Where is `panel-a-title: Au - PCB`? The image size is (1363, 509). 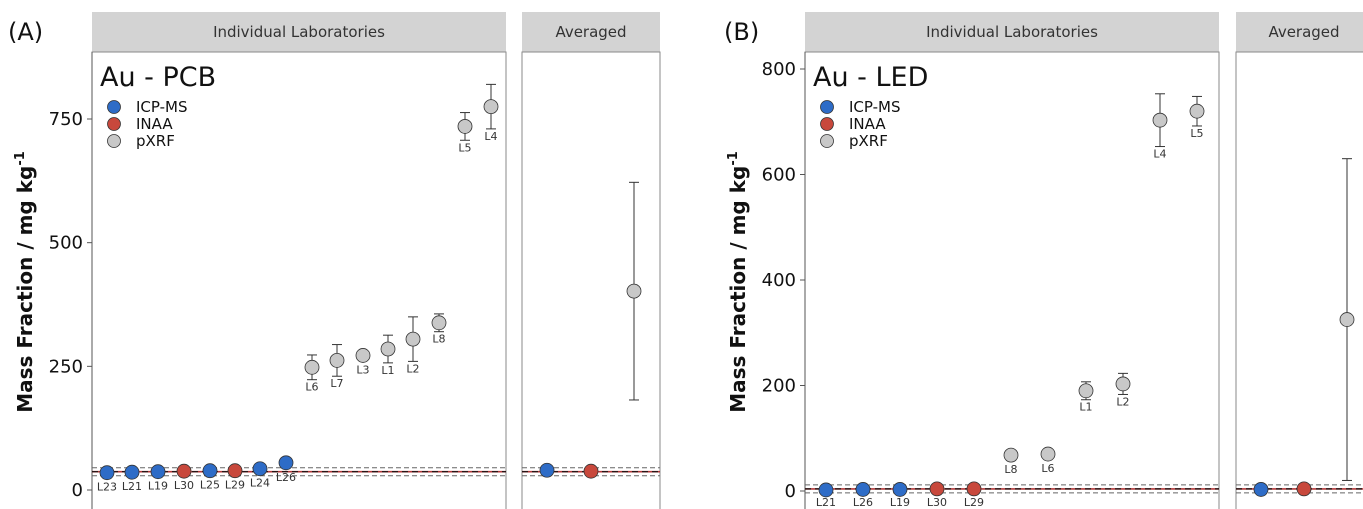 panel-a-title: Au - PCB is located at coordinates (158, 77).